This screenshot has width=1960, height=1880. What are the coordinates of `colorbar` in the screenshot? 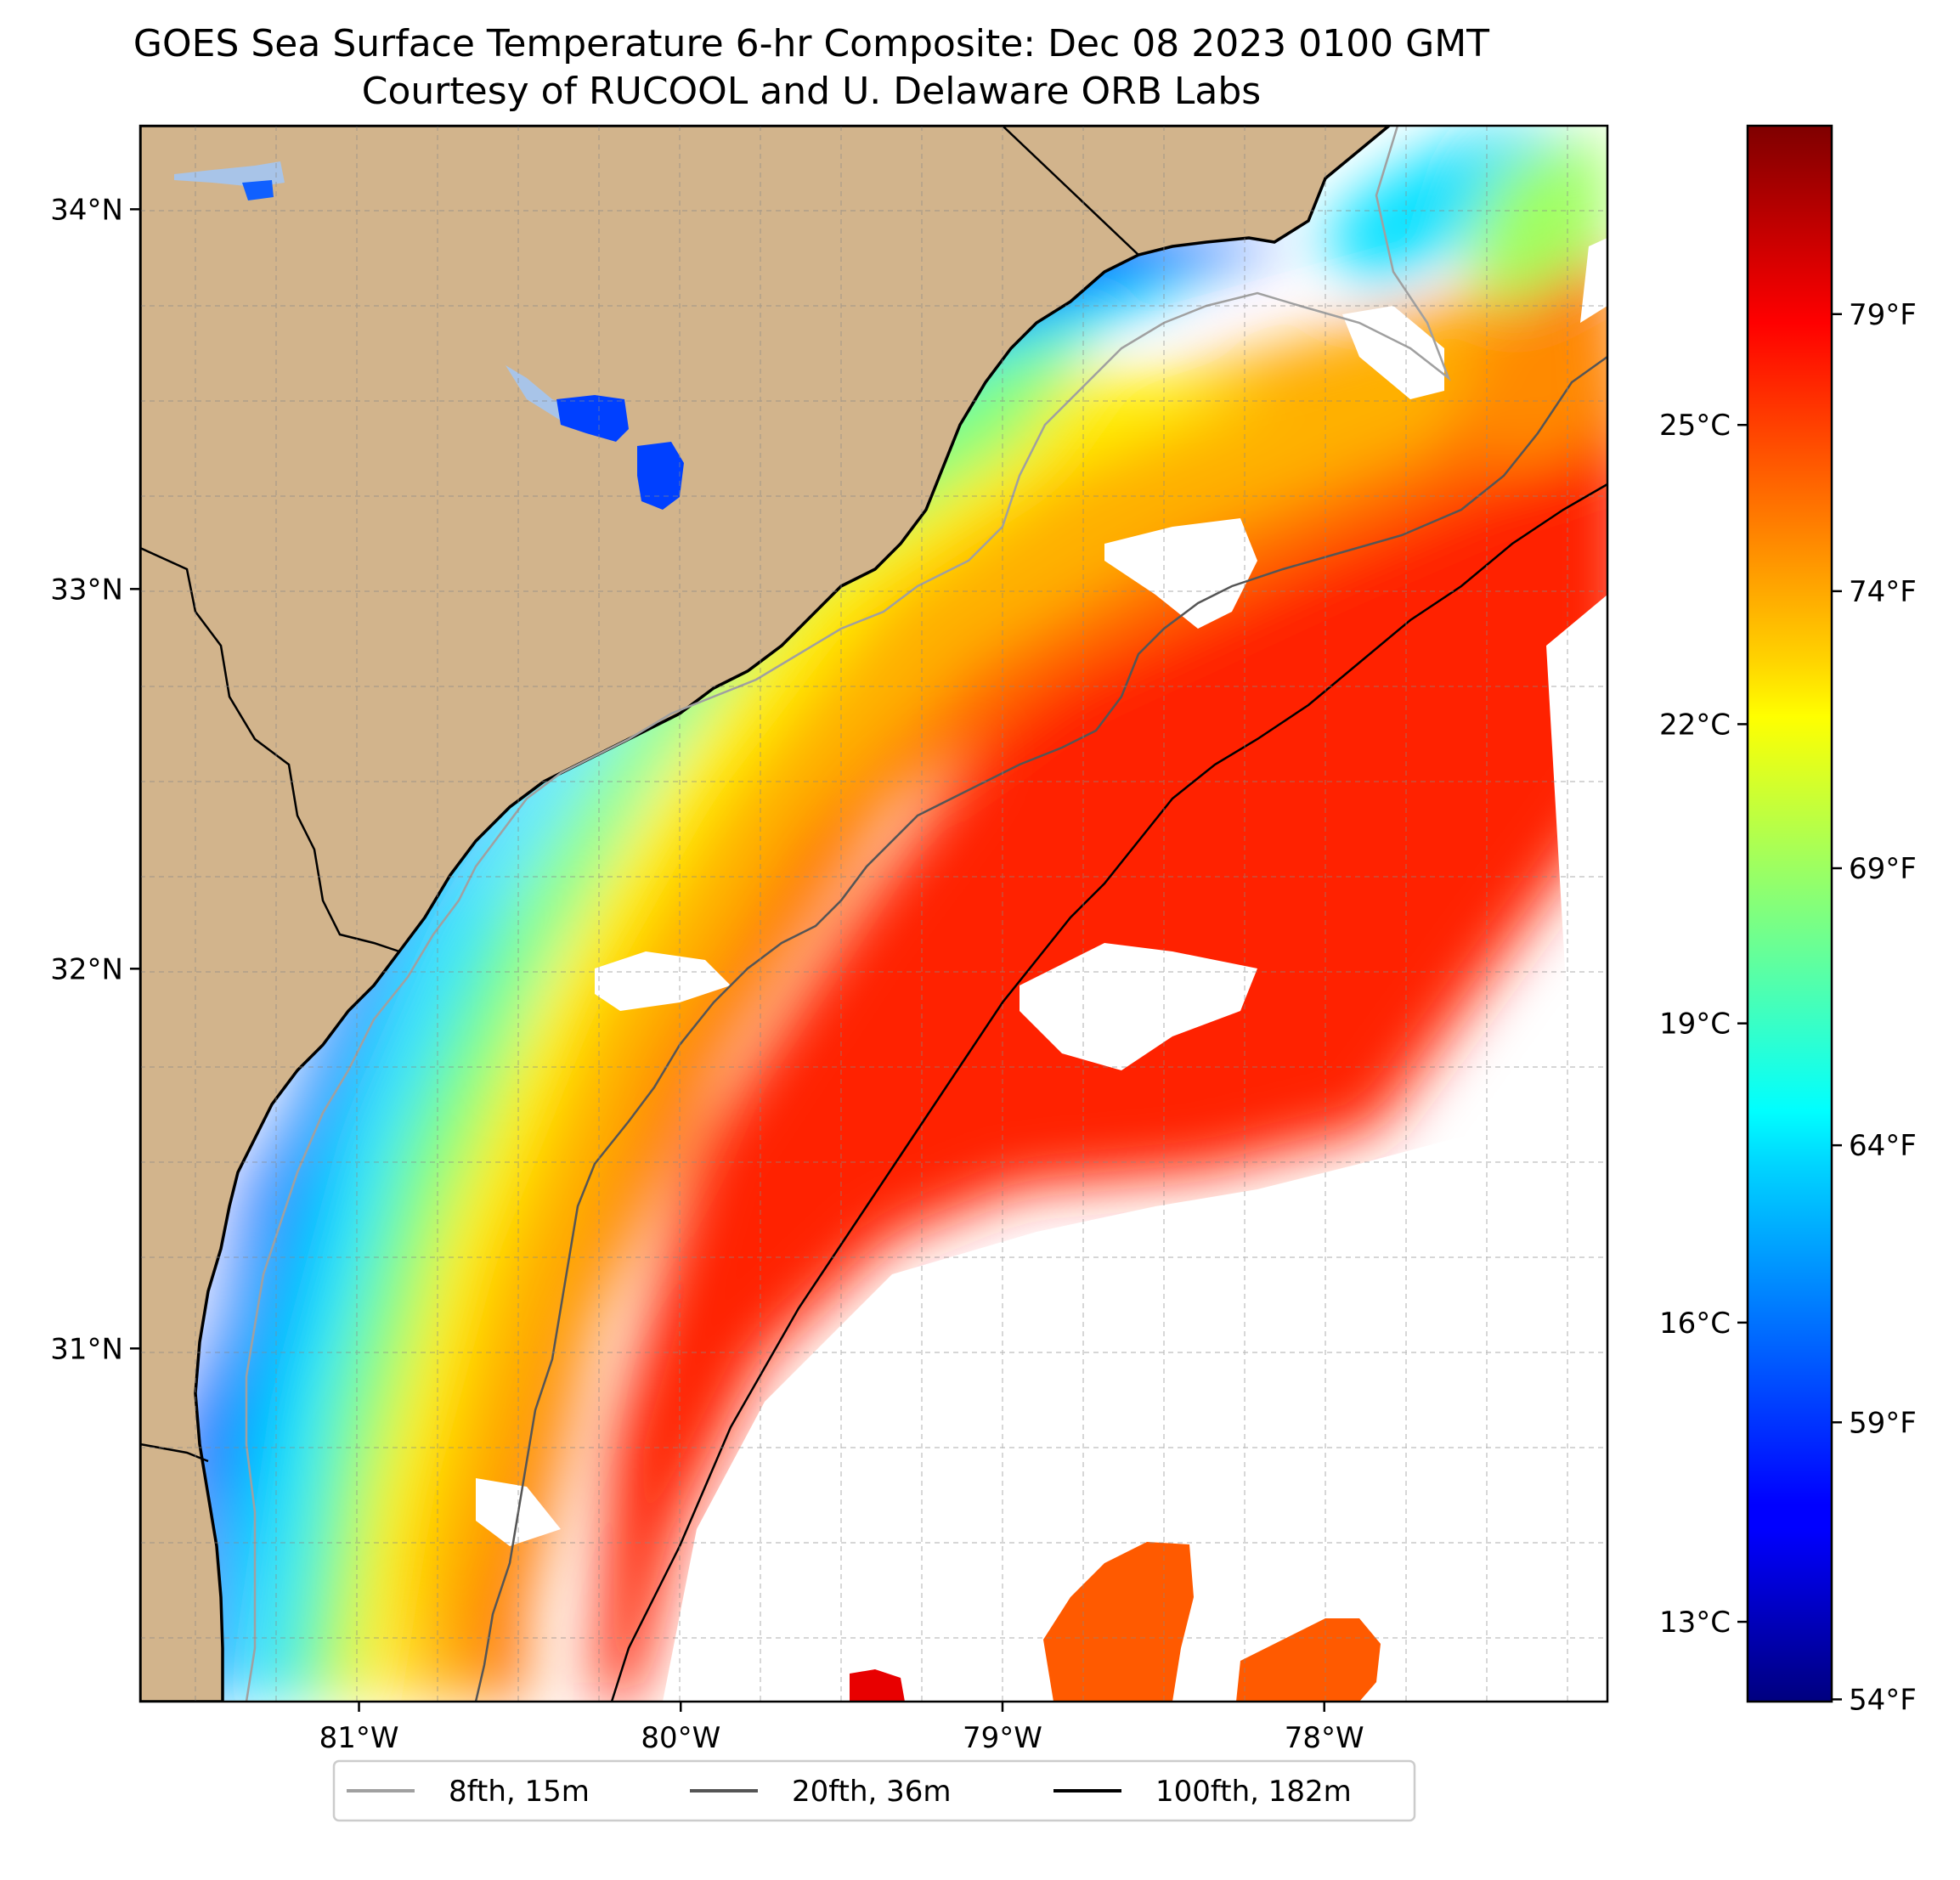 It's located at (1790, 914).